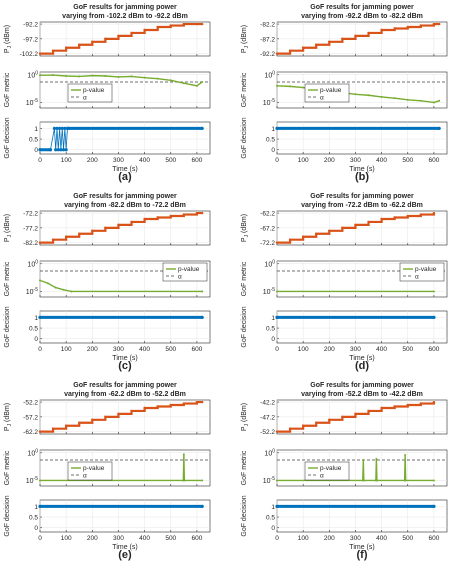 The height and width of the screenshot is (569, 474). I want to click on x-tick-label: 300, so click(355, 349).